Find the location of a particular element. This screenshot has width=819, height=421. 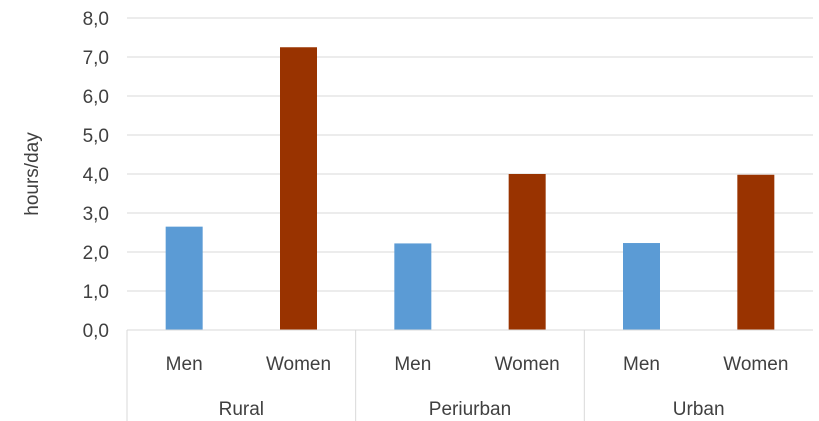

bar-urban-women is located at coordinates (756, 252).